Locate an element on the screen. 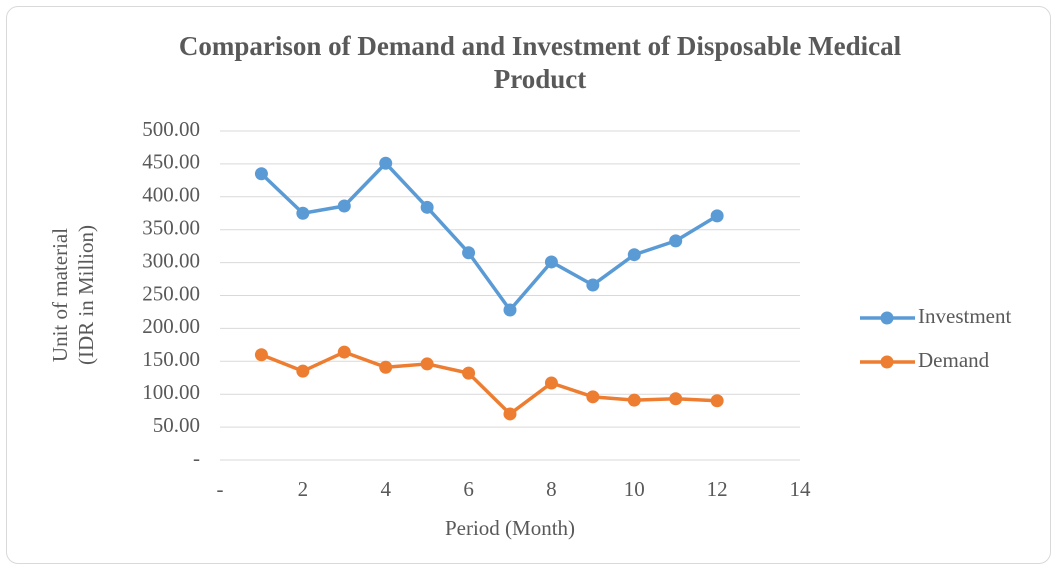 Image resolution: width=1059 pixels, height=572 pixels. x-tick-label: 2 is located at coordinates (303, 489).